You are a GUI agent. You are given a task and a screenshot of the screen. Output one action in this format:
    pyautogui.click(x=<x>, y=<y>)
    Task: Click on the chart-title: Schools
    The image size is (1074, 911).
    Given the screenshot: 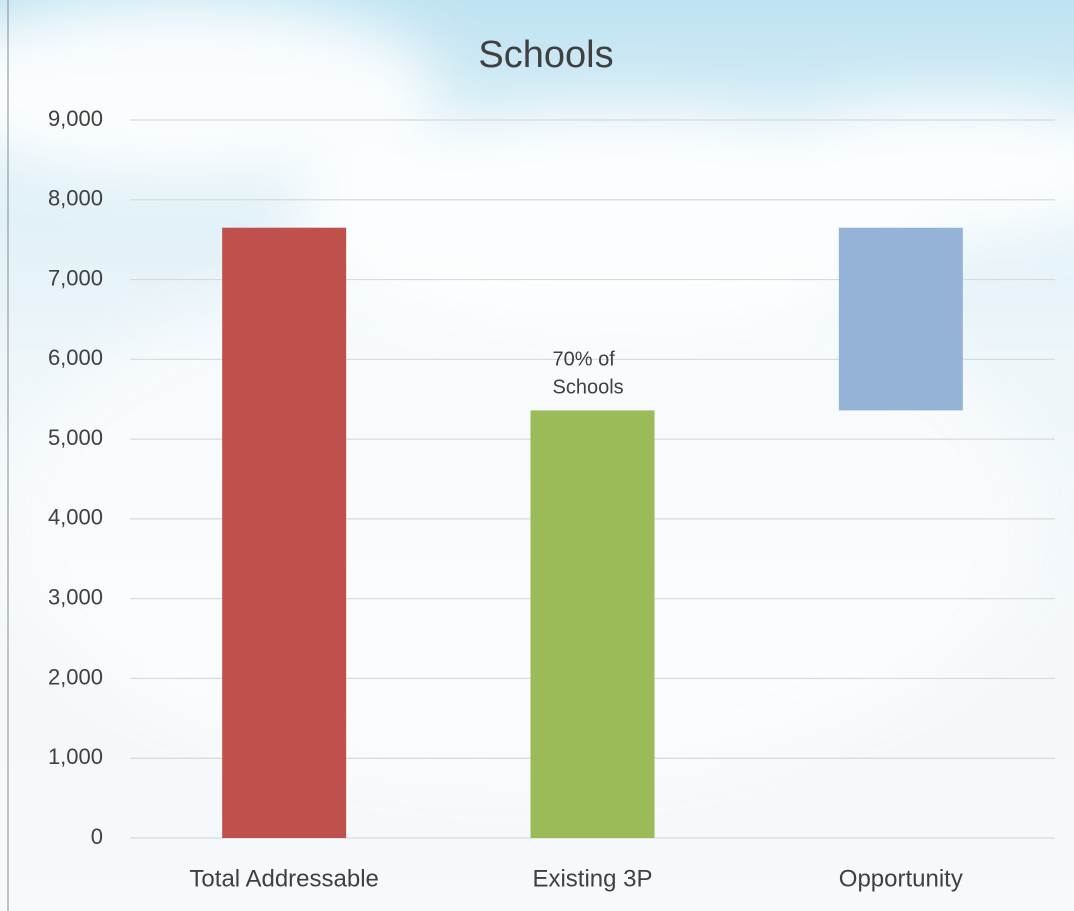 What is the action you would take?
    pyautogui.click(x=545, y=55)
    